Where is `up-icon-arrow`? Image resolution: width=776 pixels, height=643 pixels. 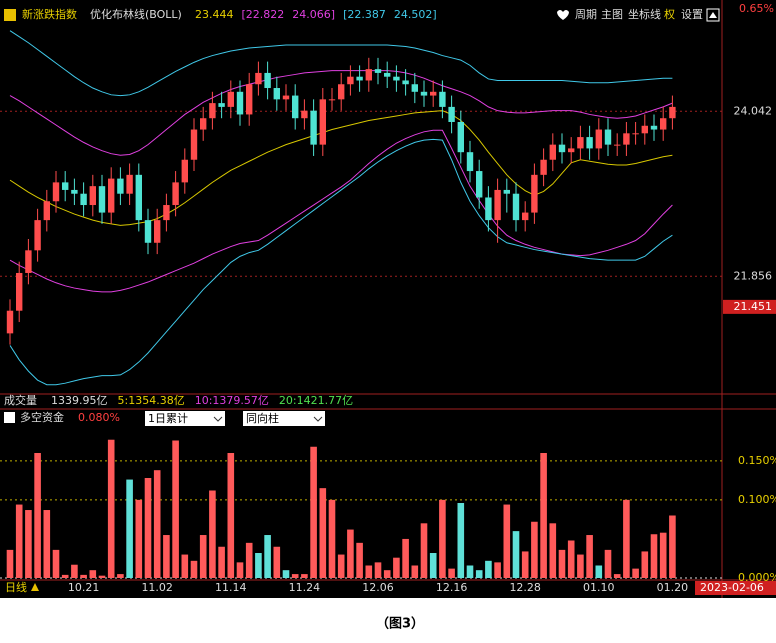
up-icon-arrow is located at coordinates (713, 15).